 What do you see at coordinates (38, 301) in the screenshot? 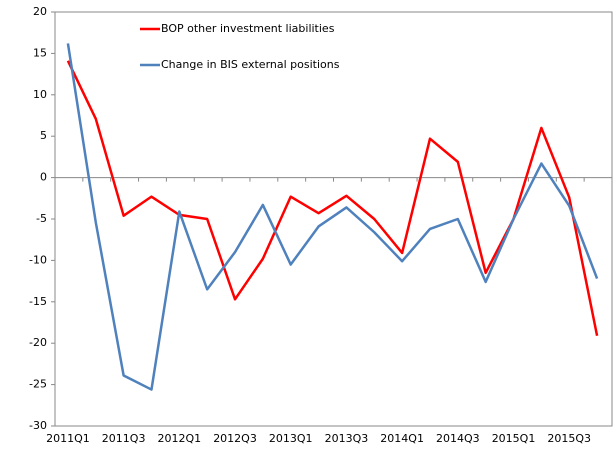
I see `y-tick-label: -15` at bounding box center [38, 301].